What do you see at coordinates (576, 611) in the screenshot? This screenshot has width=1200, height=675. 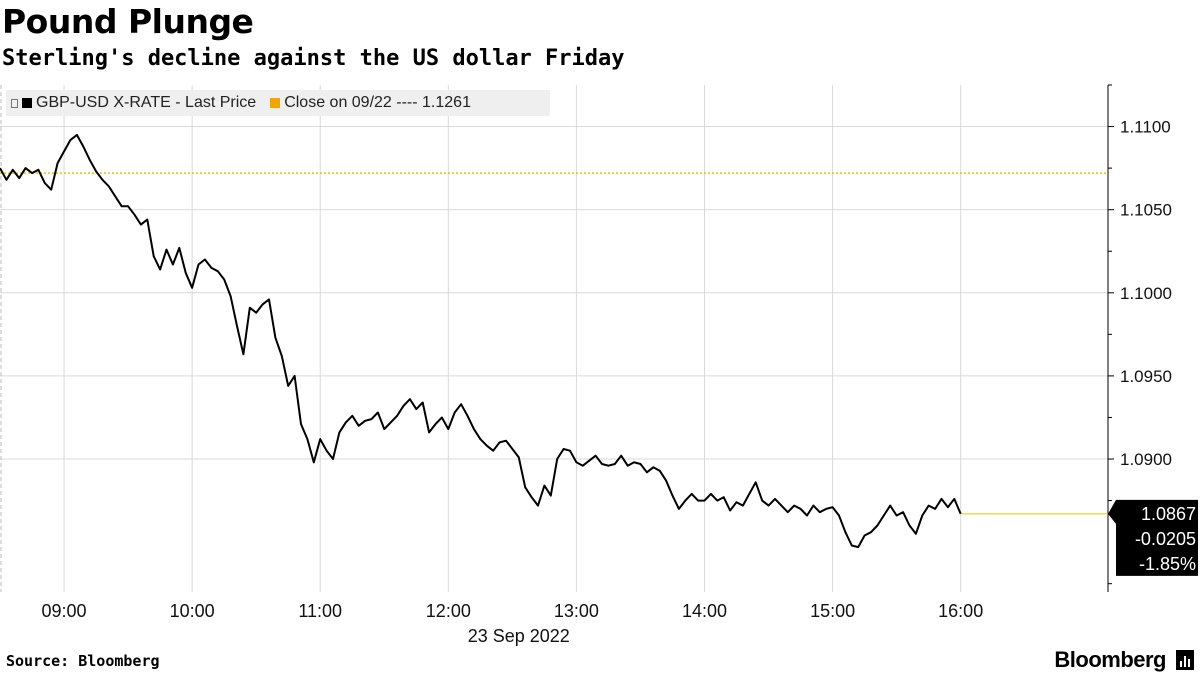 I see `x-tick-label: 13:00` at bounding box center [576, 611].